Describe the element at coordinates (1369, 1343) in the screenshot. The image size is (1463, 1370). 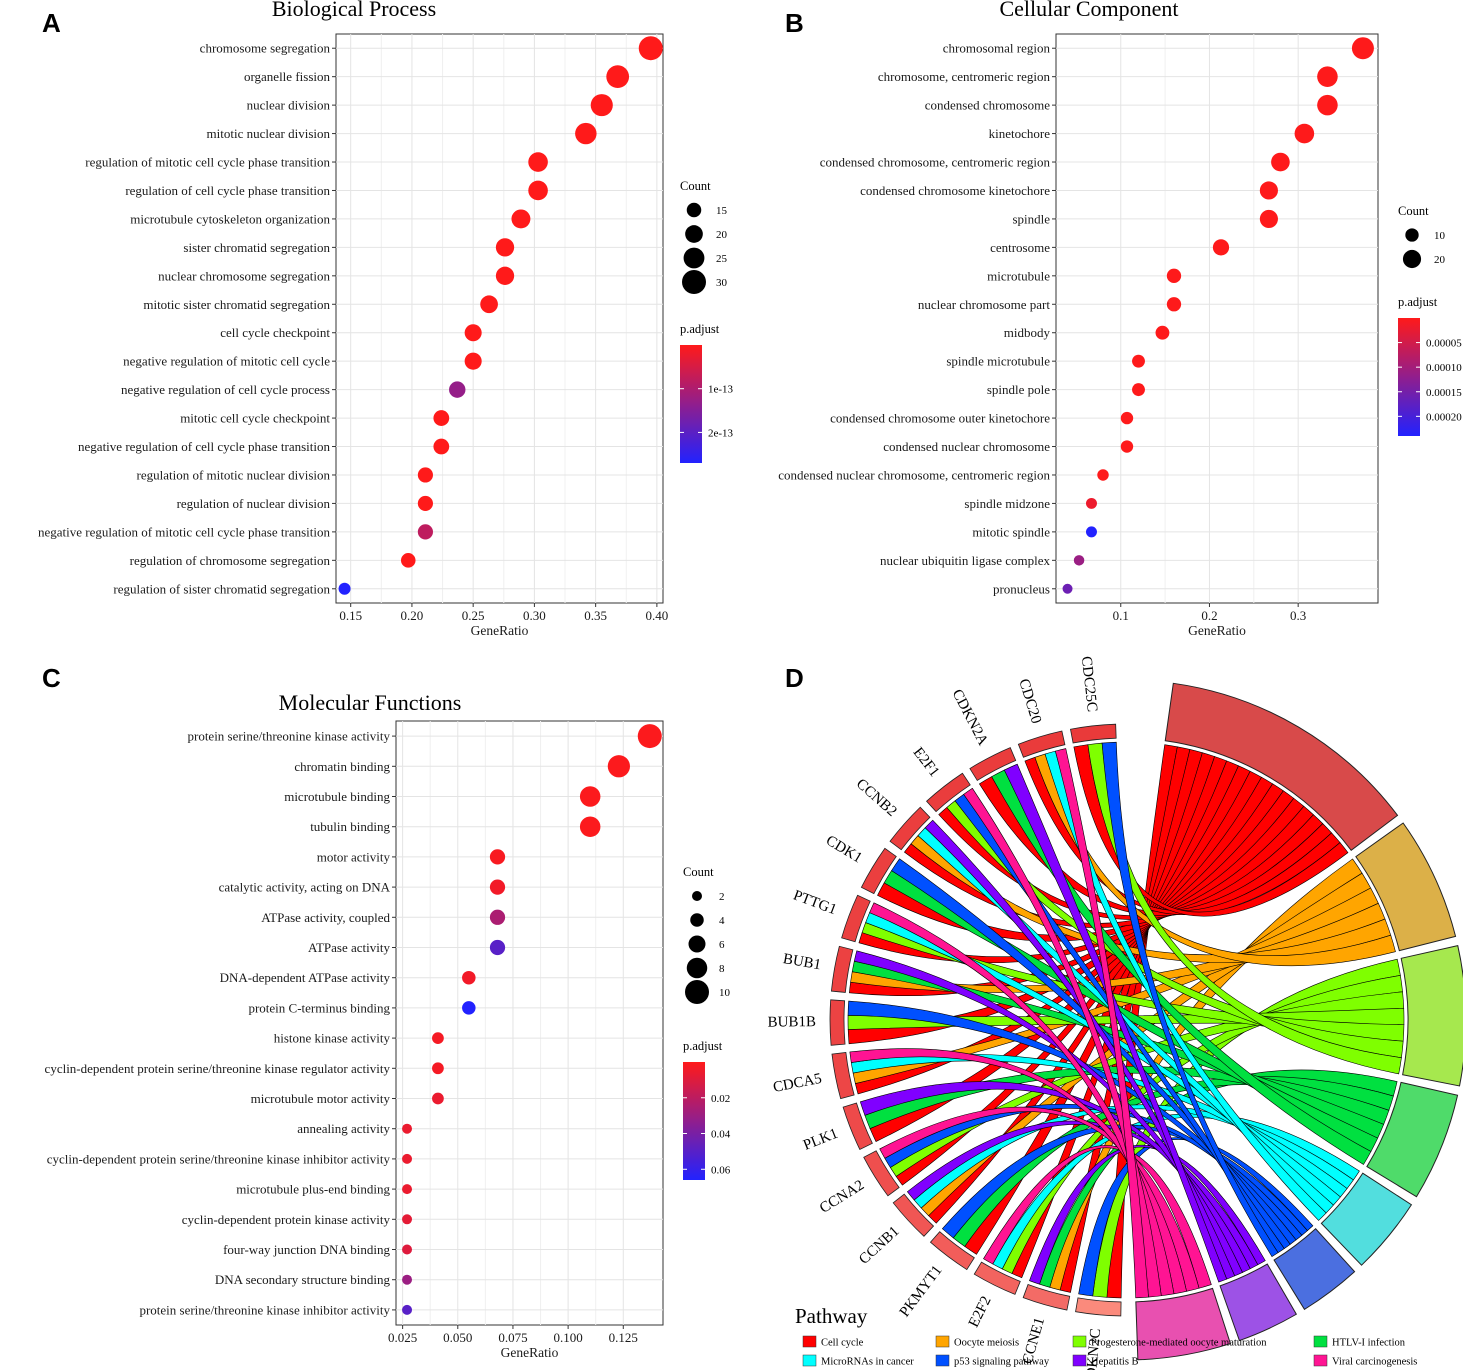
I see `pathway-legend-label: HTLV-I infection` at that location.